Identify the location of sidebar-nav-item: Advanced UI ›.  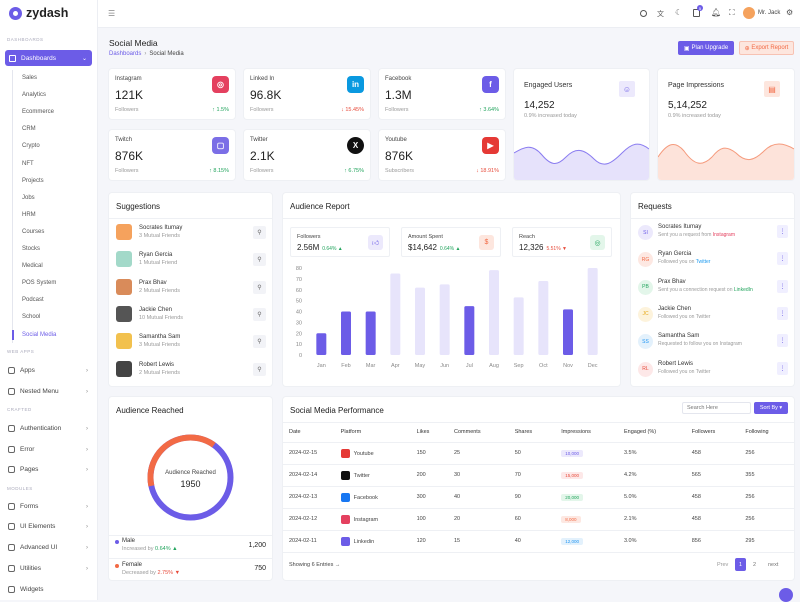
(48, 547).